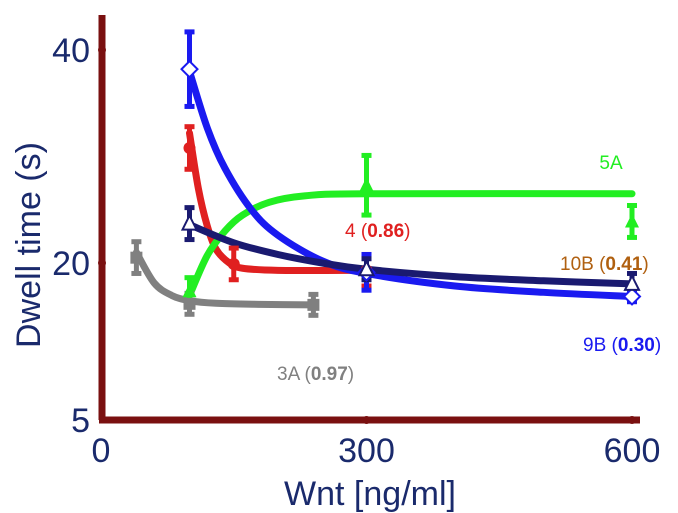 The width and height of the screenshot is (678, 513). I want to click on y-axis-label: Dwell time (s), so click(29, 245).